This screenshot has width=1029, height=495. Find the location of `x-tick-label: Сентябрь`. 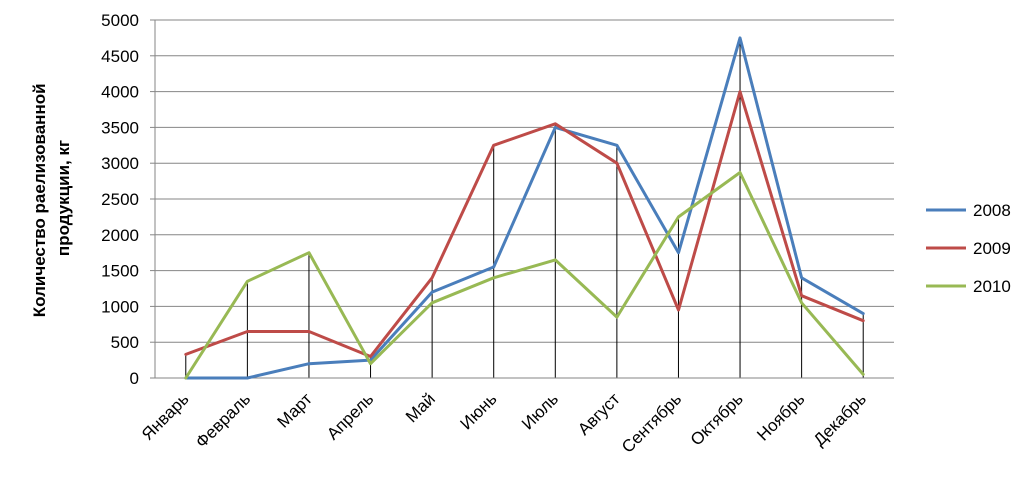

x-tick-label: Сентябрь is located at coordinates (651, 422).